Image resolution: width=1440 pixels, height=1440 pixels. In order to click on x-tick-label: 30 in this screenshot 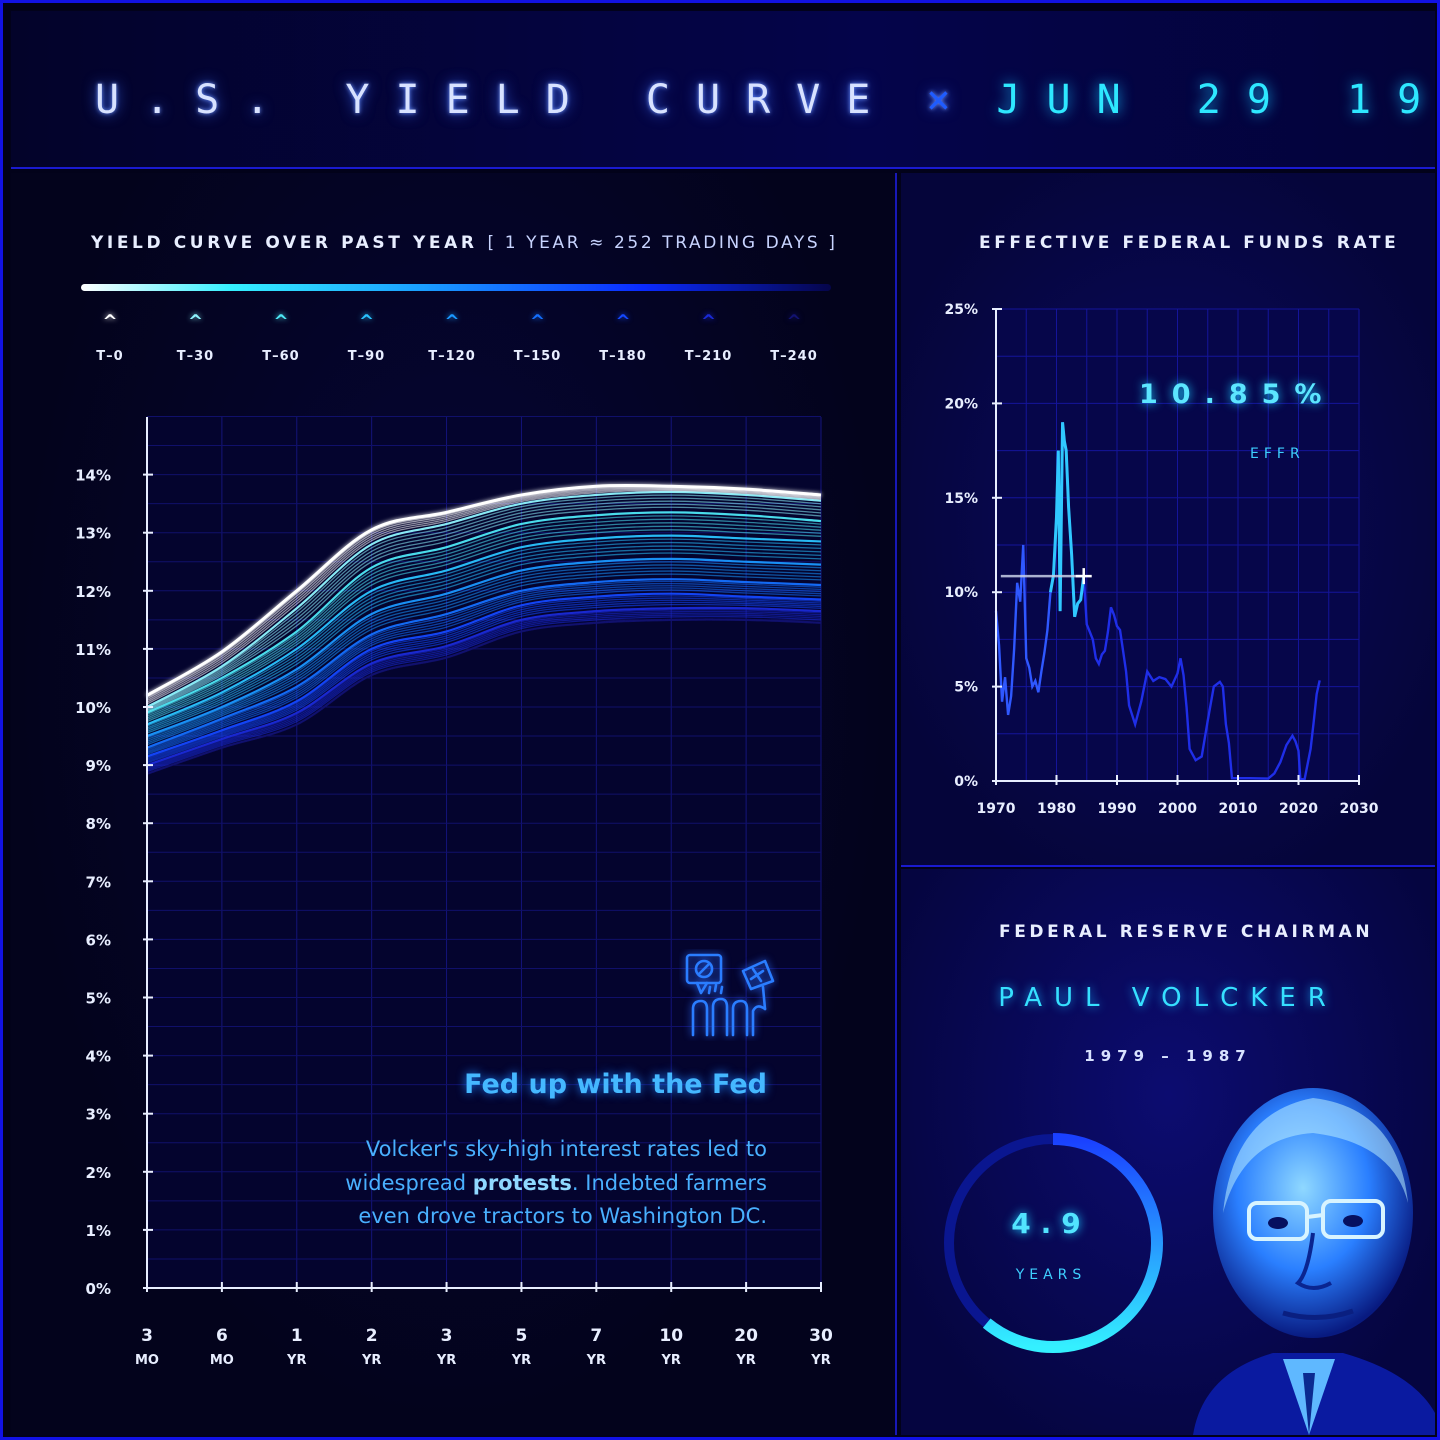, I will do `click(821, 1336)`.